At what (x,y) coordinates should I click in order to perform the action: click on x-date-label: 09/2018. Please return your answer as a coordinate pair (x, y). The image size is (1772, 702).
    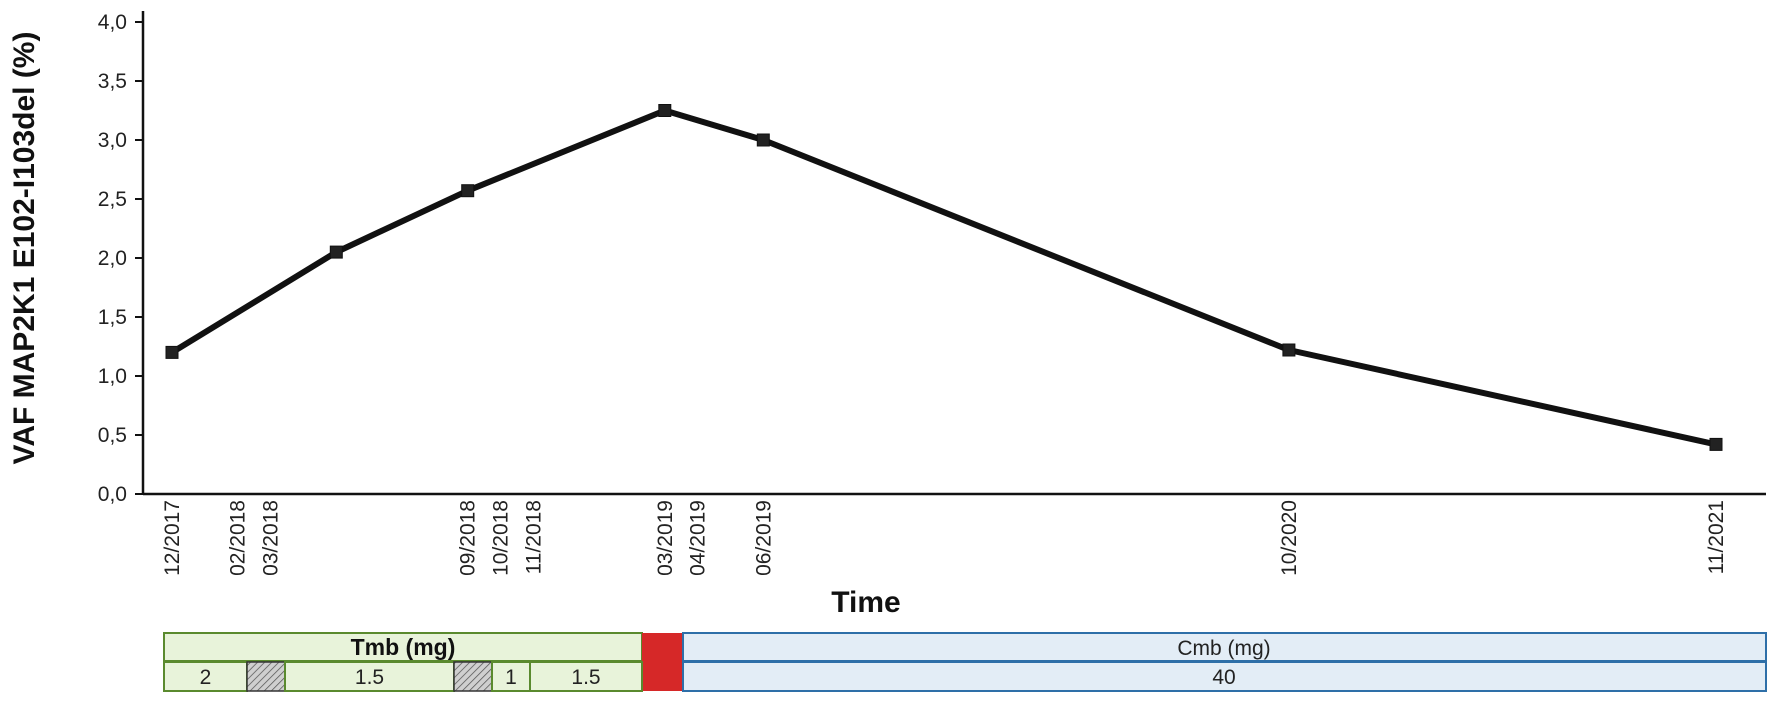
    Looking at the image, I should click on (468, 538).